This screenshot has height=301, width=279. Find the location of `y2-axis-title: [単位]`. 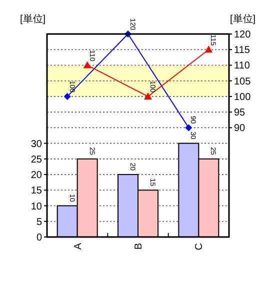

y2-axis-title: [単位] is located at coordinates (243, 19).